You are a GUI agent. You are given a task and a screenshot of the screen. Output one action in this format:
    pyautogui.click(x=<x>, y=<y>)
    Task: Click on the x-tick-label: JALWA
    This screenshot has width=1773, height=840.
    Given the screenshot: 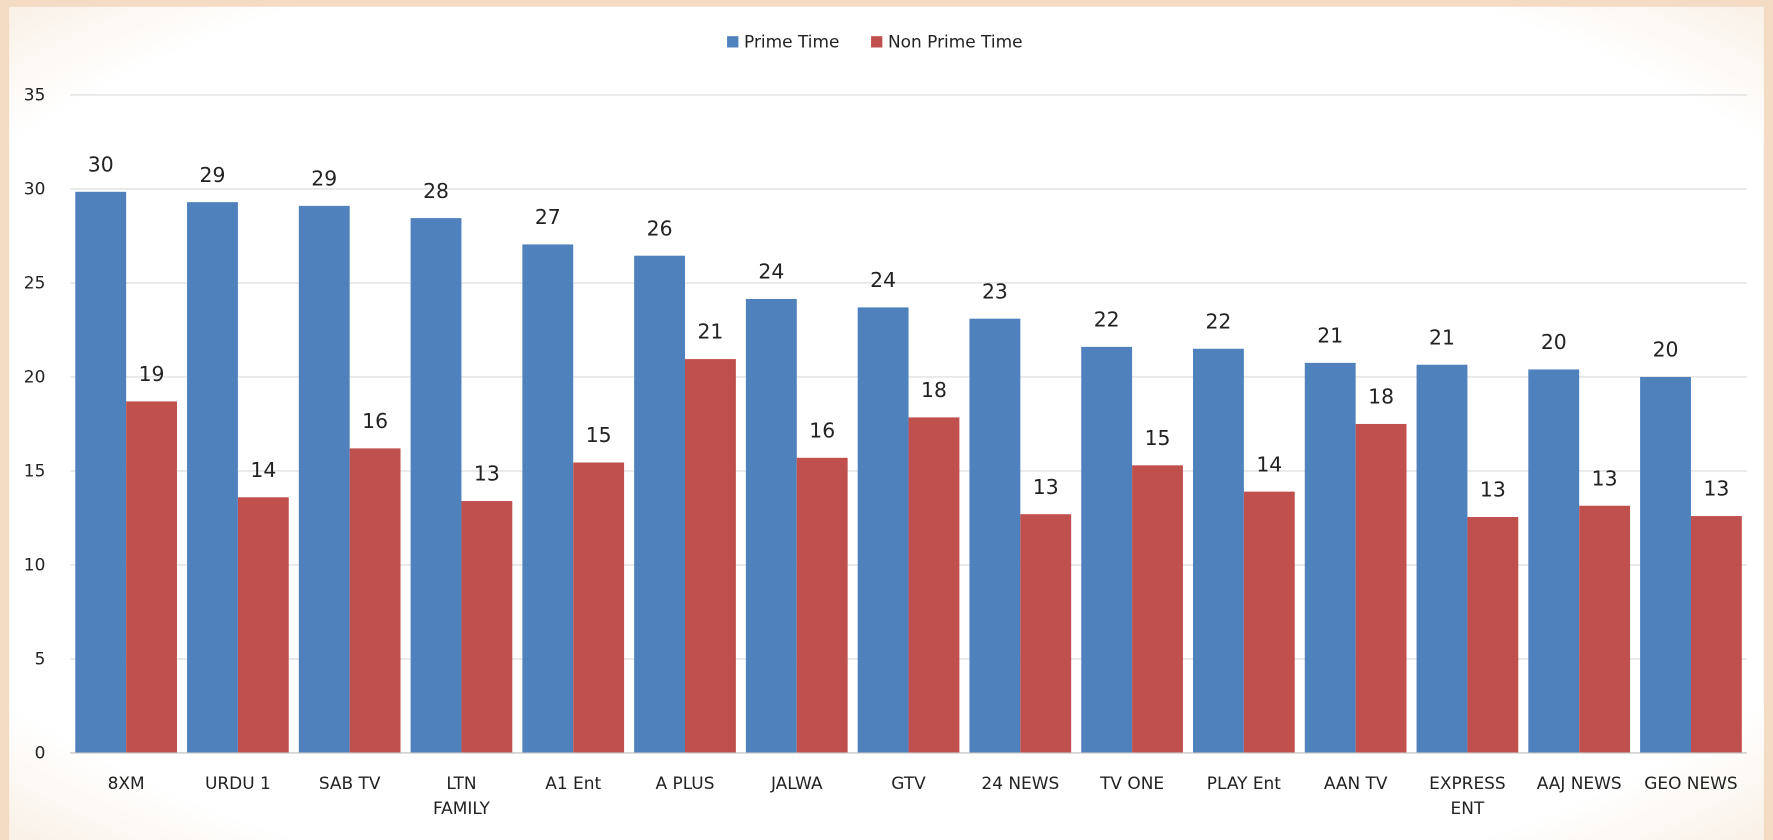 What is the action you would take?
    pyautogui.click(x=796, y=783)
    